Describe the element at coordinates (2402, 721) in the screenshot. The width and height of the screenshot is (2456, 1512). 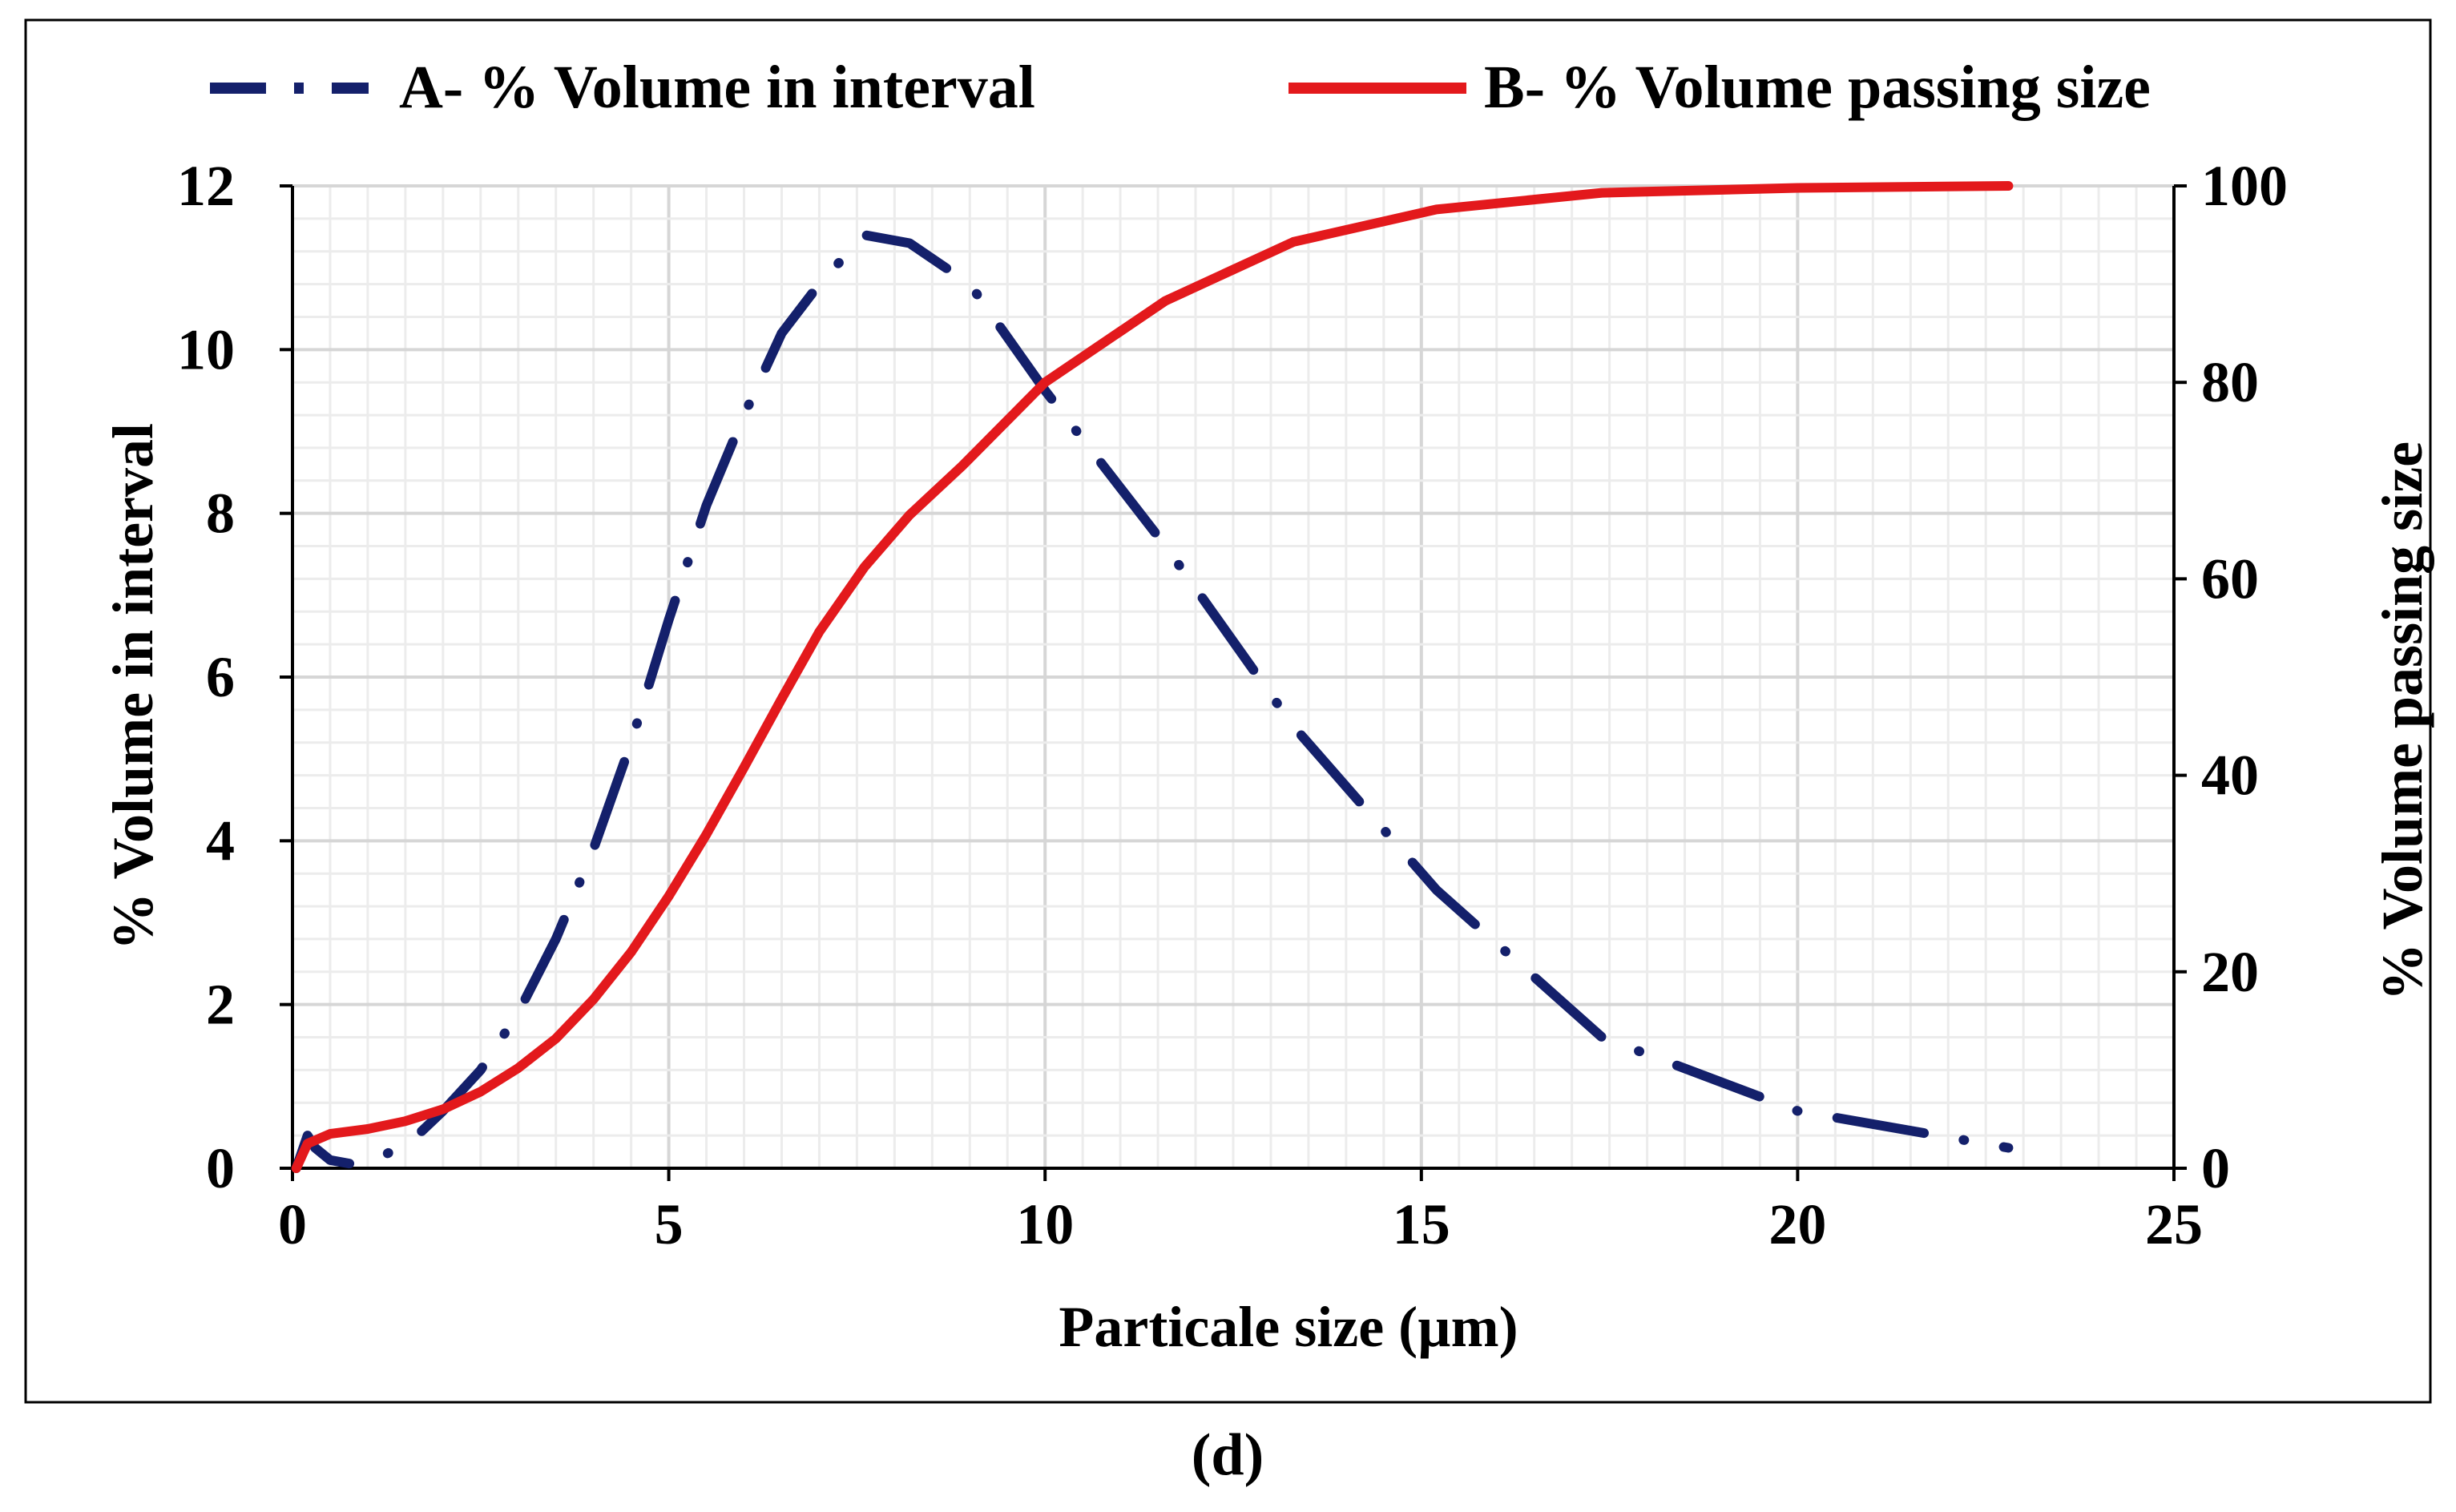
I see `y2-axis-title: % Volume passing size` at that location.